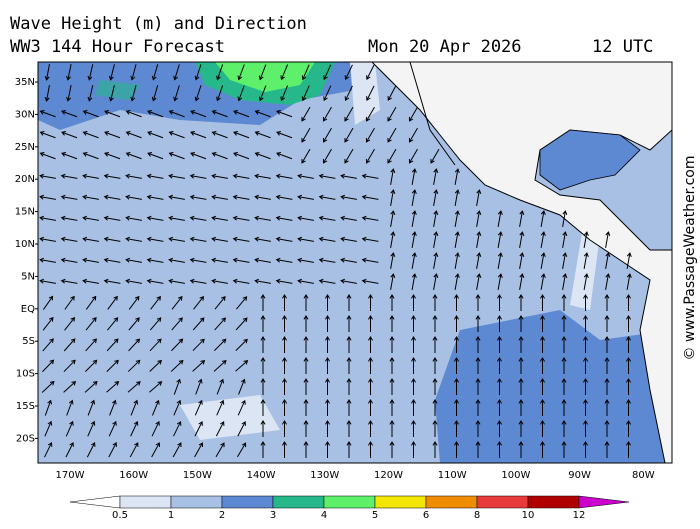 The height and width of the screenshot is (529, 700). Describe the element at coordinates (426, 515) in the screenshot. I see `colorbar-label: 6` at that location.